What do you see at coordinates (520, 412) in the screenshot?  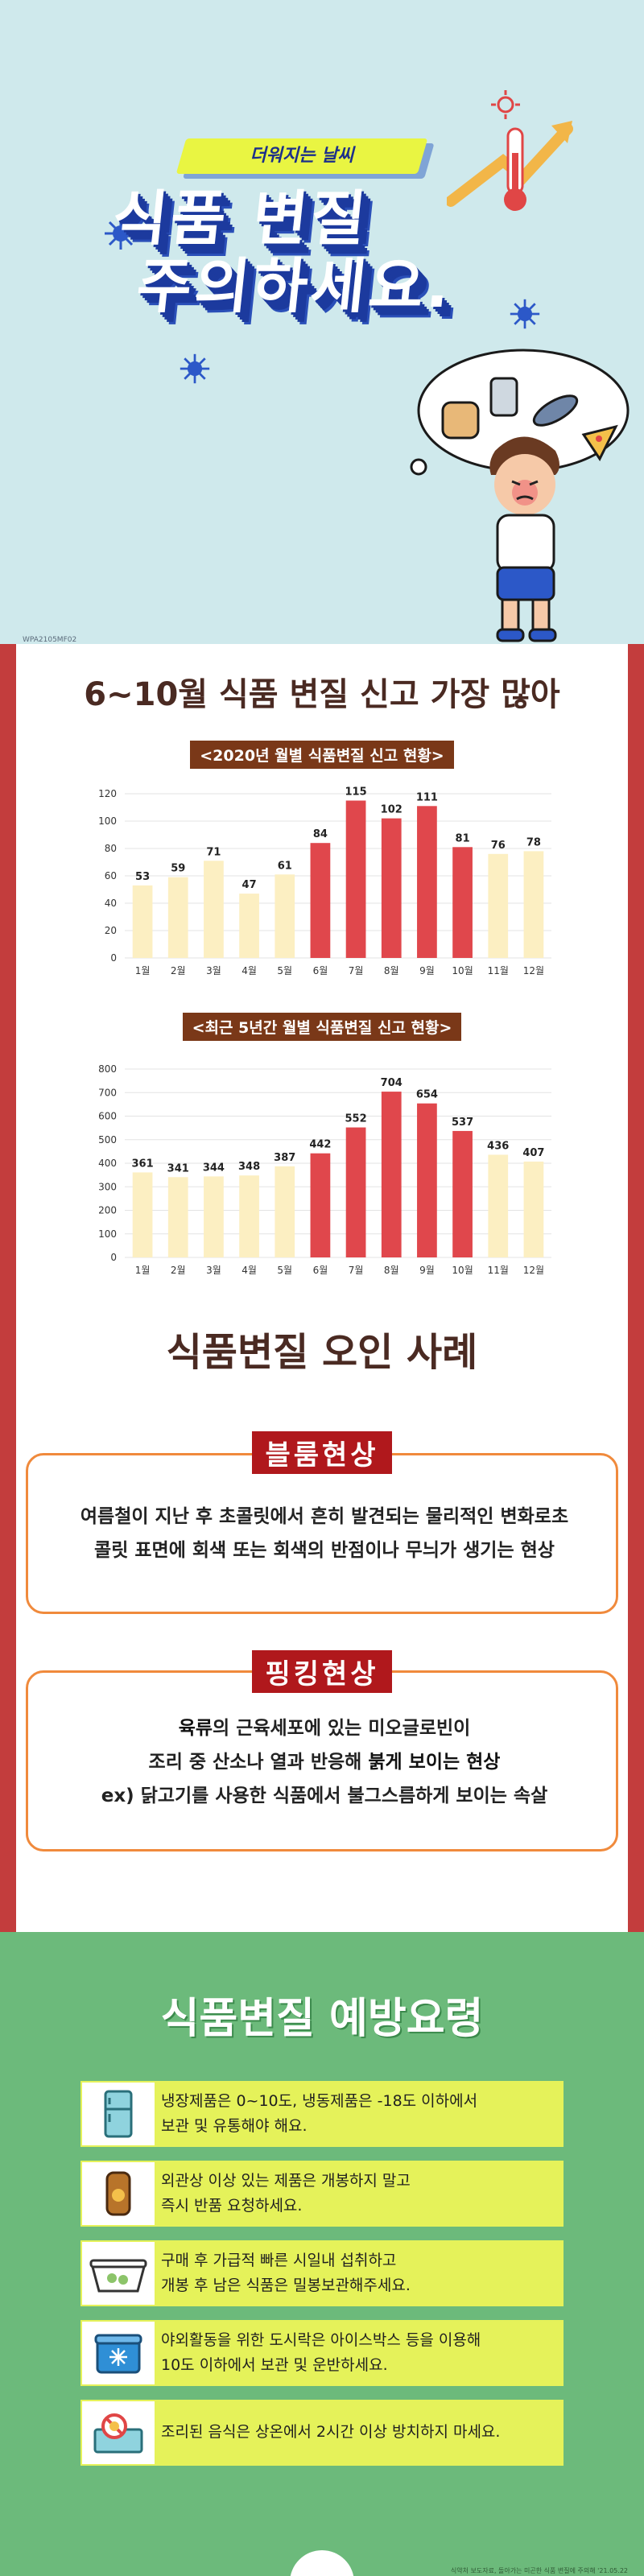 I see `thought-bubble-foods-illustration` at bounding box center [520, 412].